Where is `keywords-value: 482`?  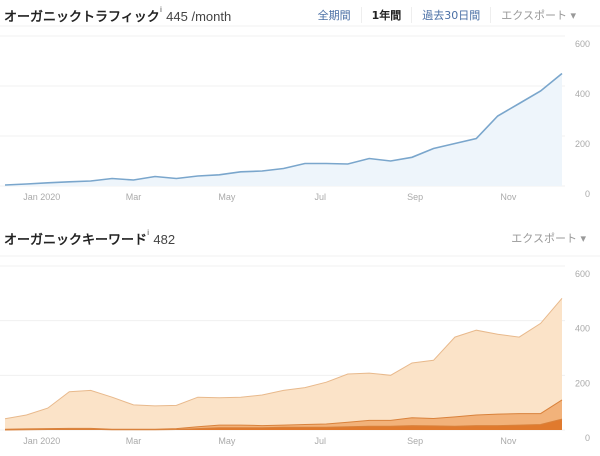 keywords-value: 482 is located at coordinates (164, 239).